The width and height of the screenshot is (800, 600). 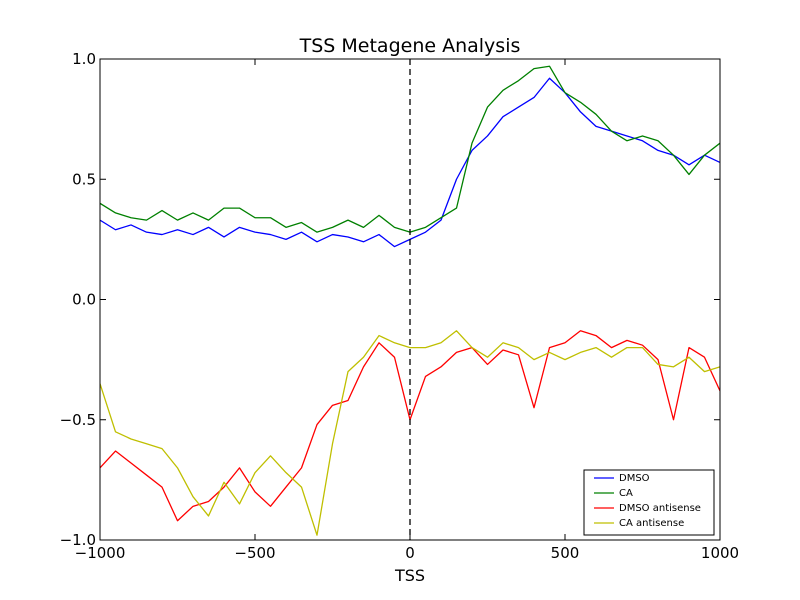 I want to click on legend-box, so click(x=649, y=502).